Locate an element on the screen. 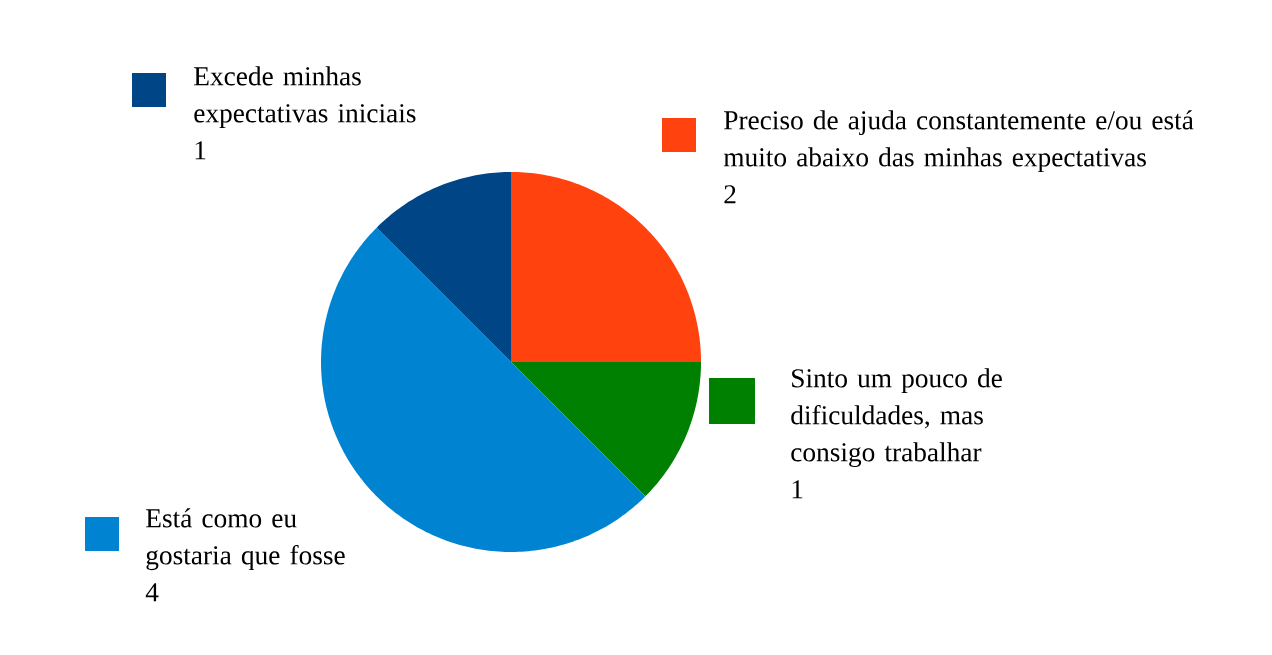 The width and height of the screenshot is (1272, 655). legend-label: Está como eu gostaria que fosse is located at coordinates (245, 539).